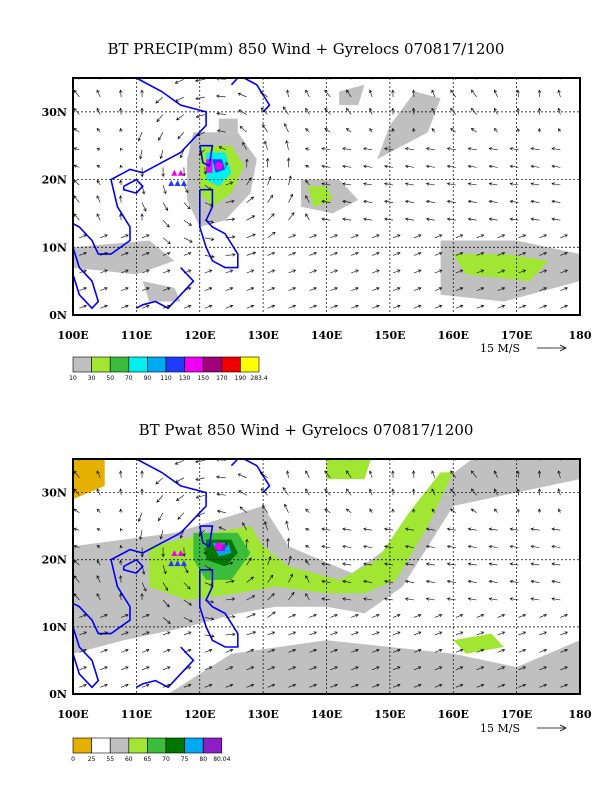  What do you see at coordinates (133, 566) in the screenshot?
I see `coastline-hainan` at bounding box center [133, 566].